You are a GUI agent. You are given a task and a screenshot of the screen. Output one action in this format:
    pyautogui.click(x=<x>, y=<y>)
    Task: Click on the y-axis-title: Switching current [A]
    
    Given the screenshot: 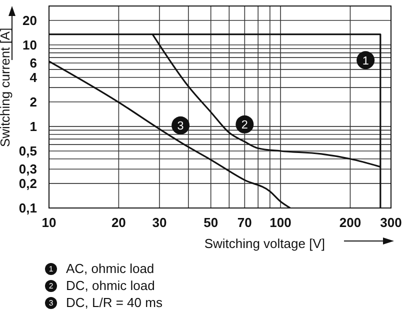 What is the action you would take?
    pyautogui.click(x=6, y=87)
    